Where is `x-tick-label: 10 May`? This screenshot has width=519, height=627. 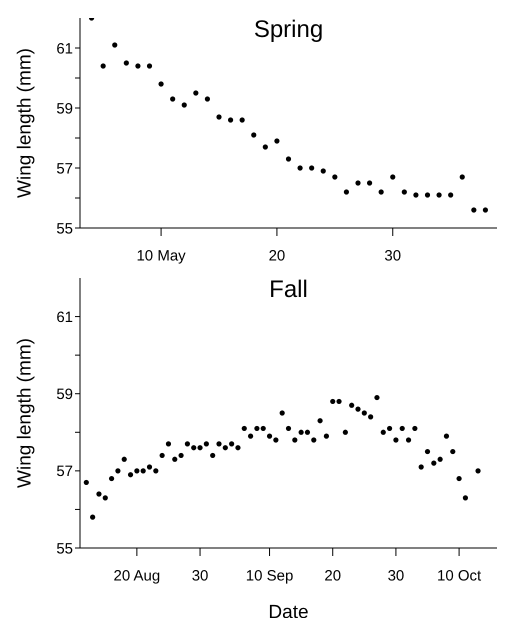
x-tick-label: 10 May is located at coordinates (161, 256).